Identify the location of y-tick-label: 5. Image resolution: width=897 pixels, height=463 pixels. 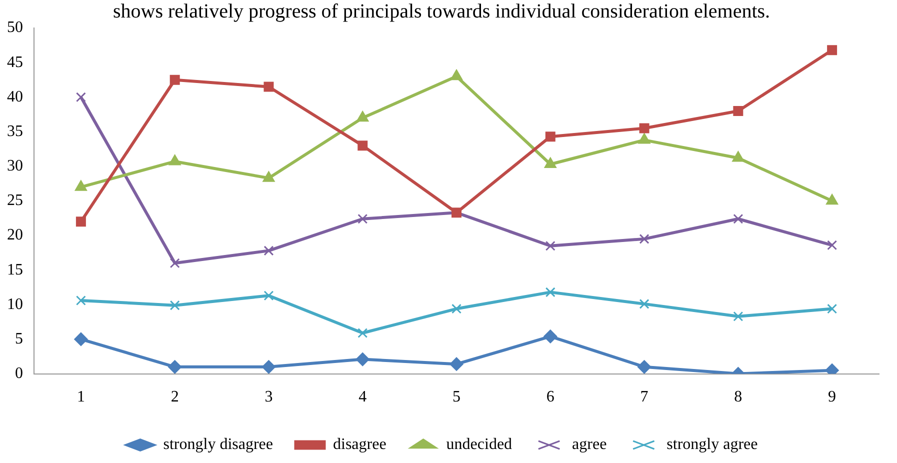
(19, 339).